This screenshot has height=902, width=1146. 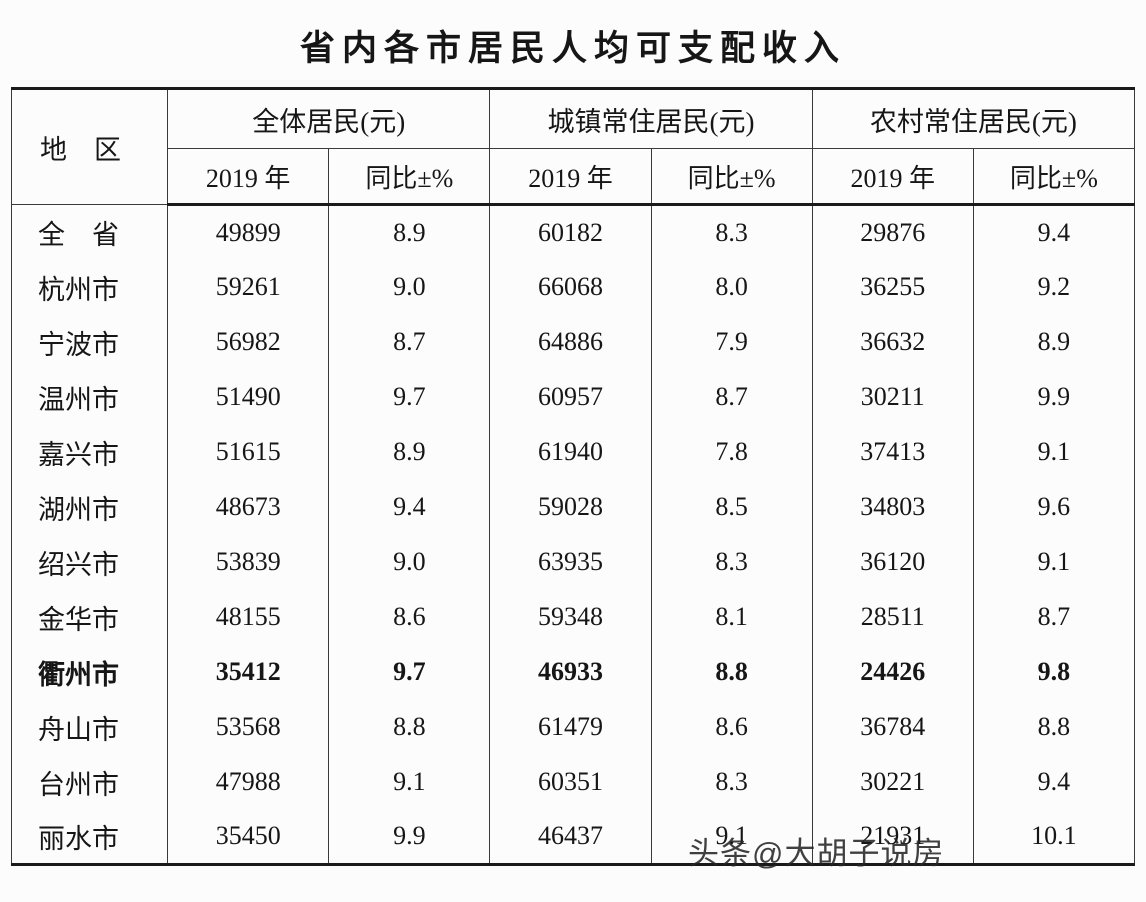 I want to click on table-row: 湖州市 48673 9.4 59028 8.5 34803 9.6, so click(x=573, y=507).